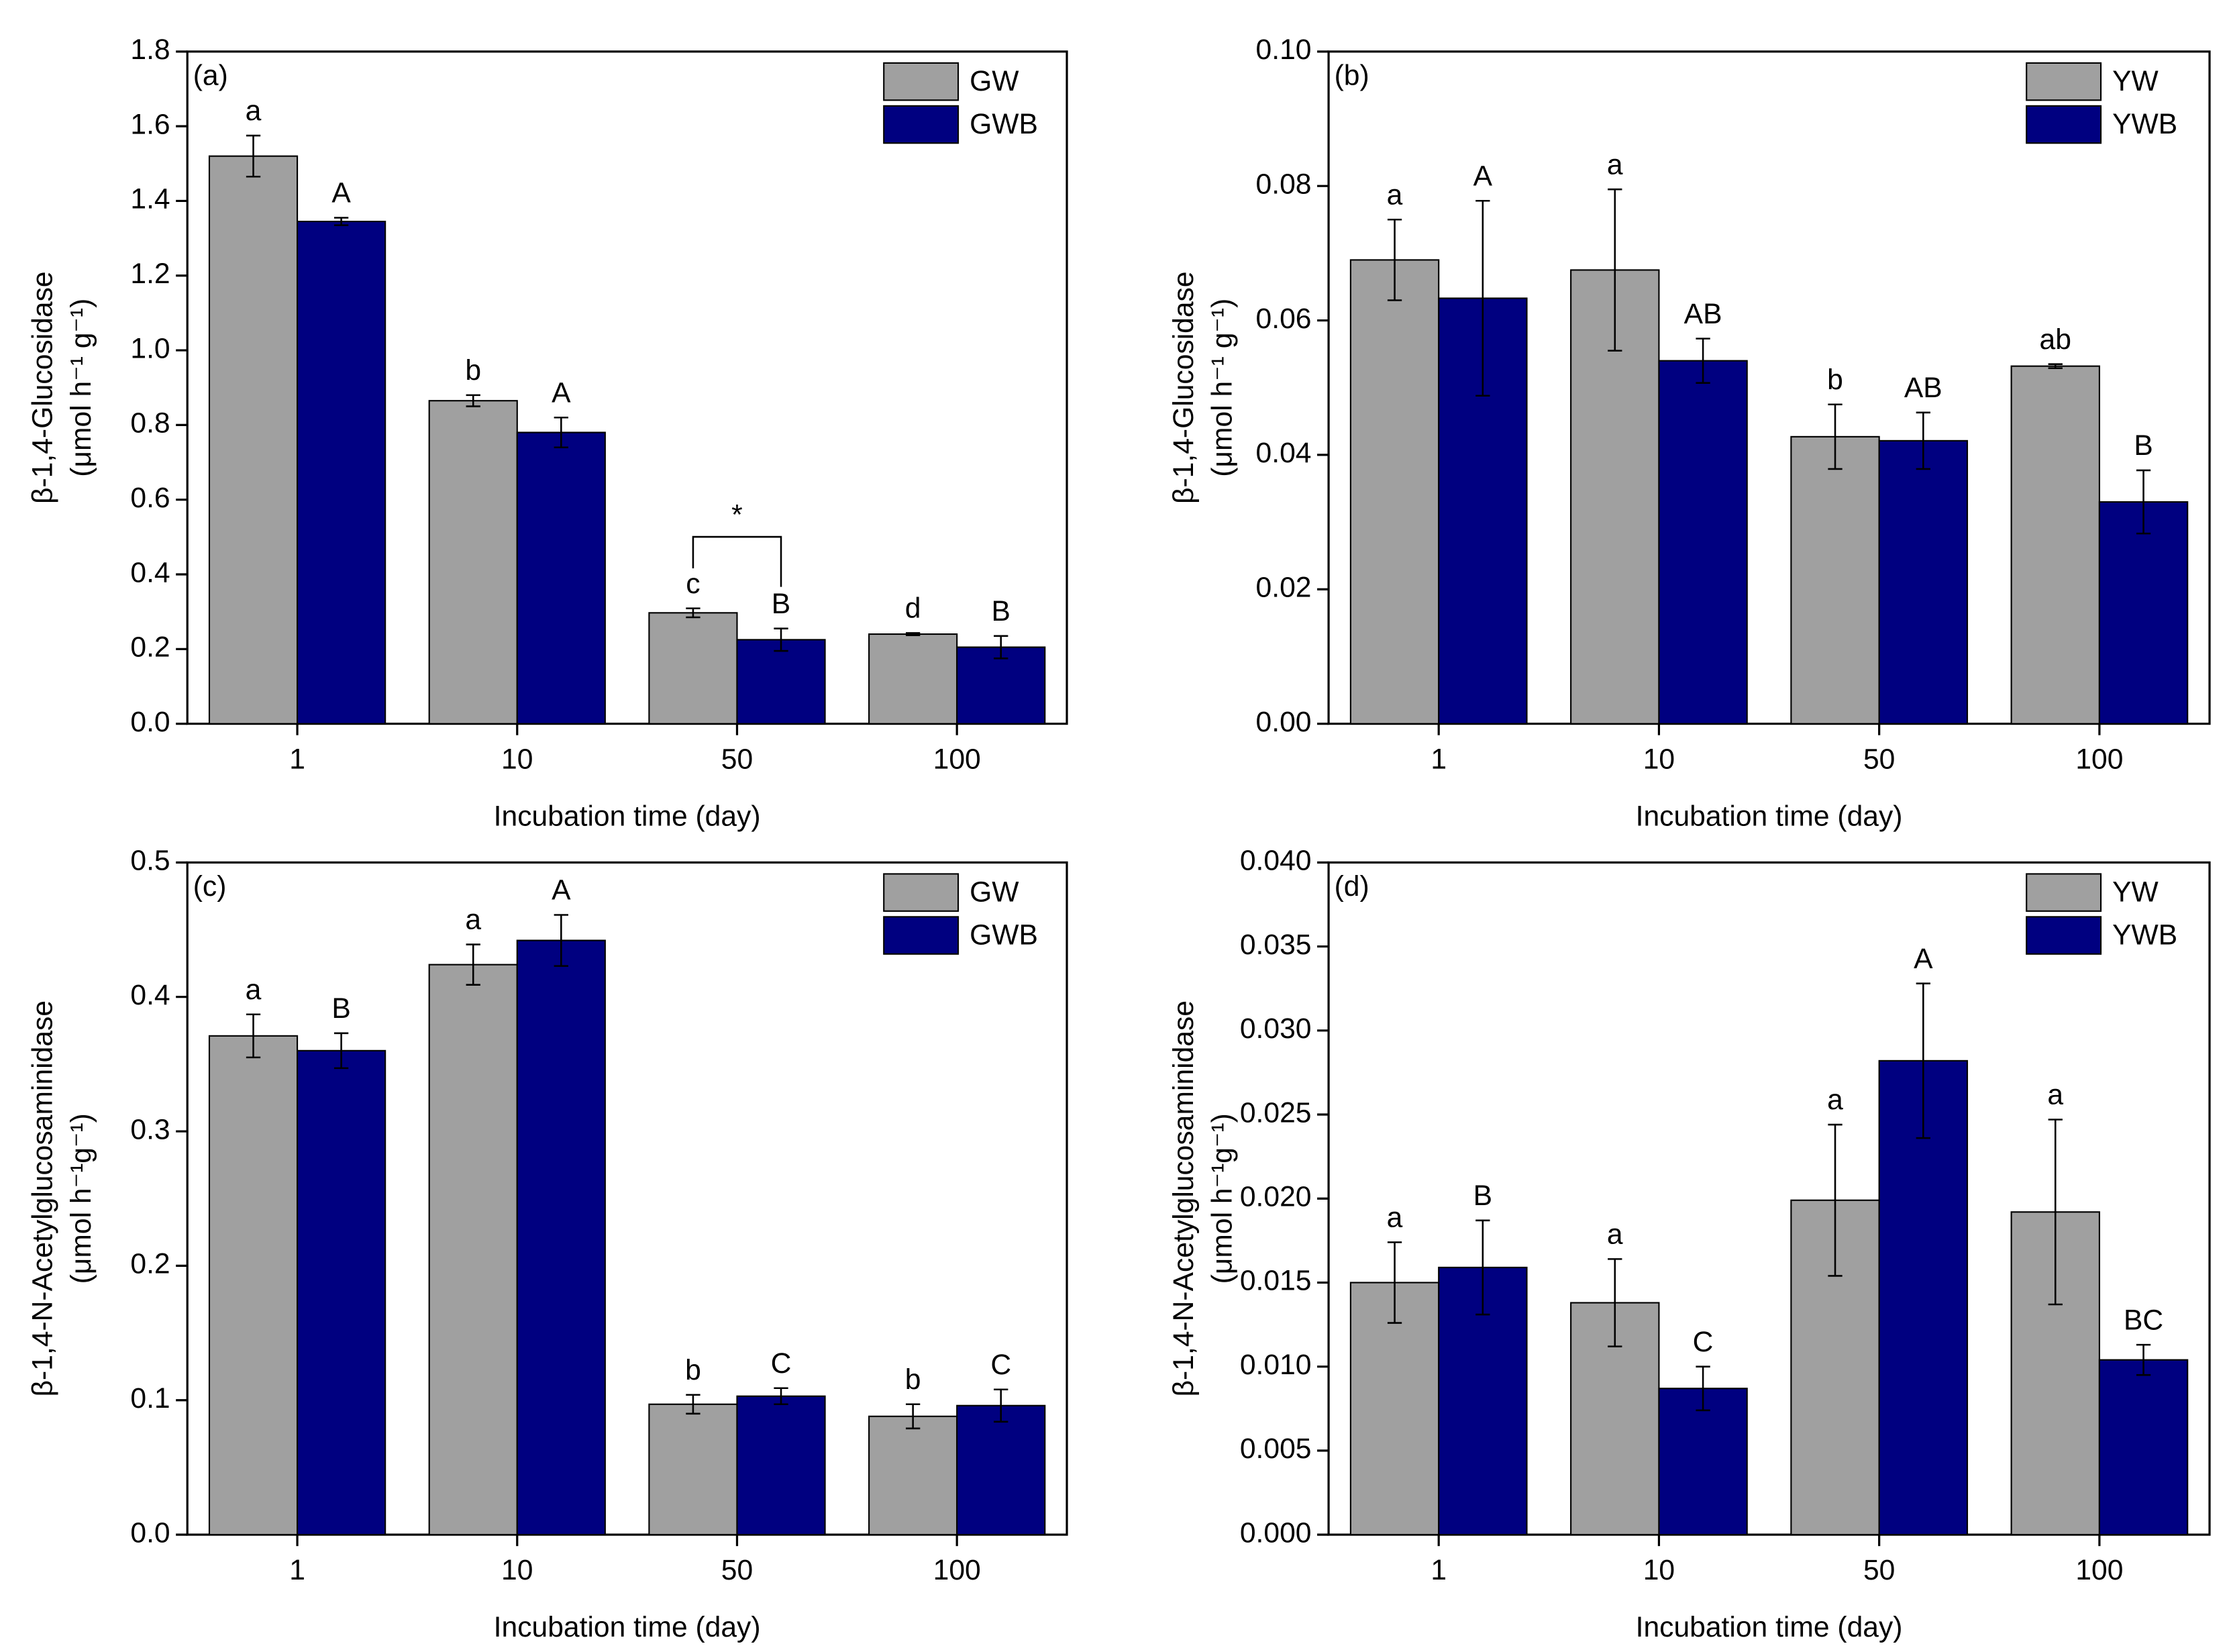  What do you see at coordinates (2135, 81) in the screenshot?
I see `legend-label: YW` at bounding box center [2135, 81].